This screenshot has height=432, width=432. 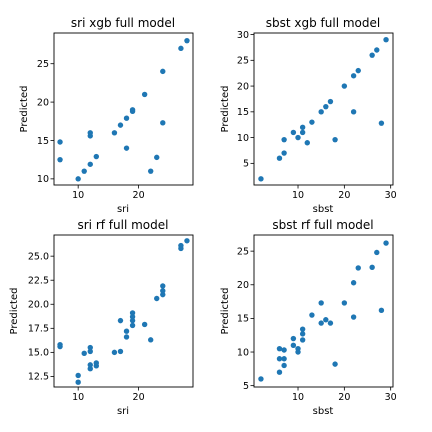 I want to click on panel-title: sbst xgb full model, so click(x=323, y=23).